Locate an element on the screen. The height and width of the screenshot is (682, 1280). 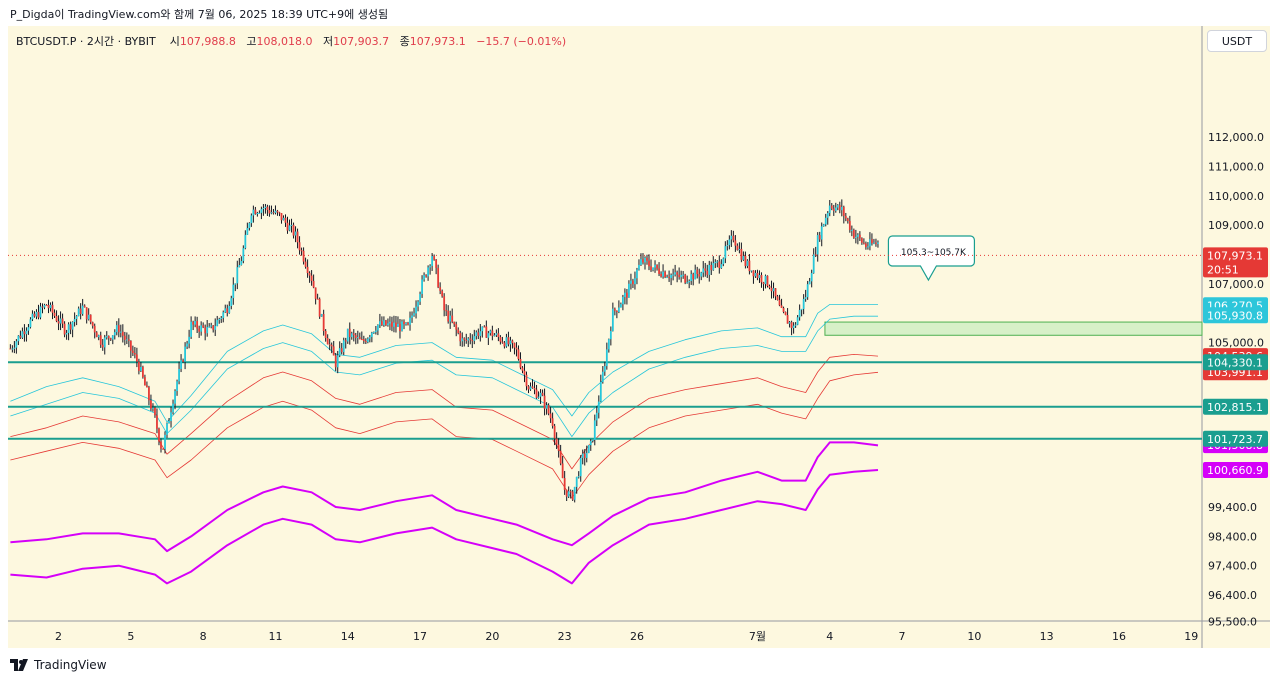
x-tick-label: 23 is located at coordinates (565, 636).